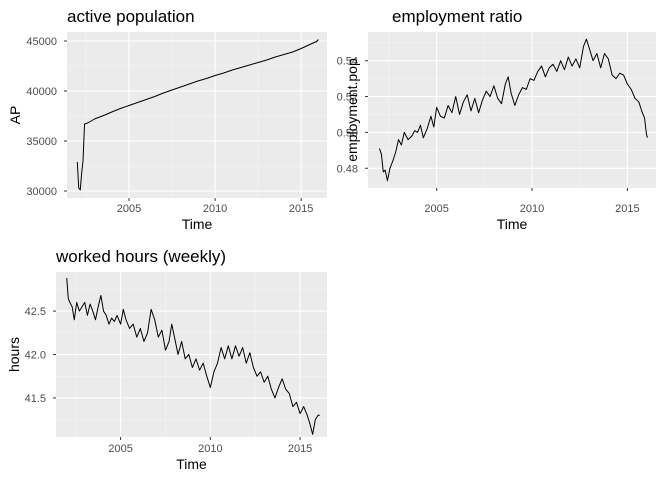 The image size is (672, 480). Describe the element at coordinates (347, 62) in the screenshot. I see `y-tick-label: 0.54` at that location.